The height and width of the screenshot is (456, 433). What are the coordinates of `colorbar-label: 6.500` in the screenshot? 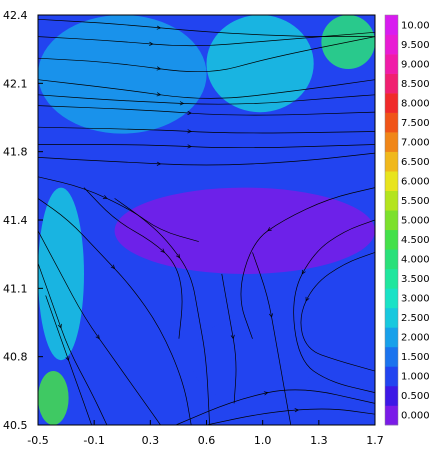 It's located at (415, 162).